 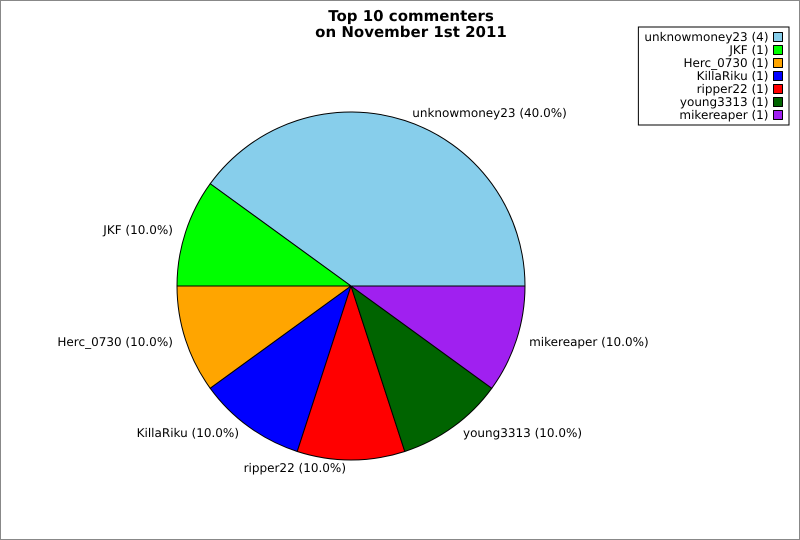 What do you see at coordinates (748, 50) in the screenshot?
I see `legend-label: JKF (1)` at bounding box center [748, 50].